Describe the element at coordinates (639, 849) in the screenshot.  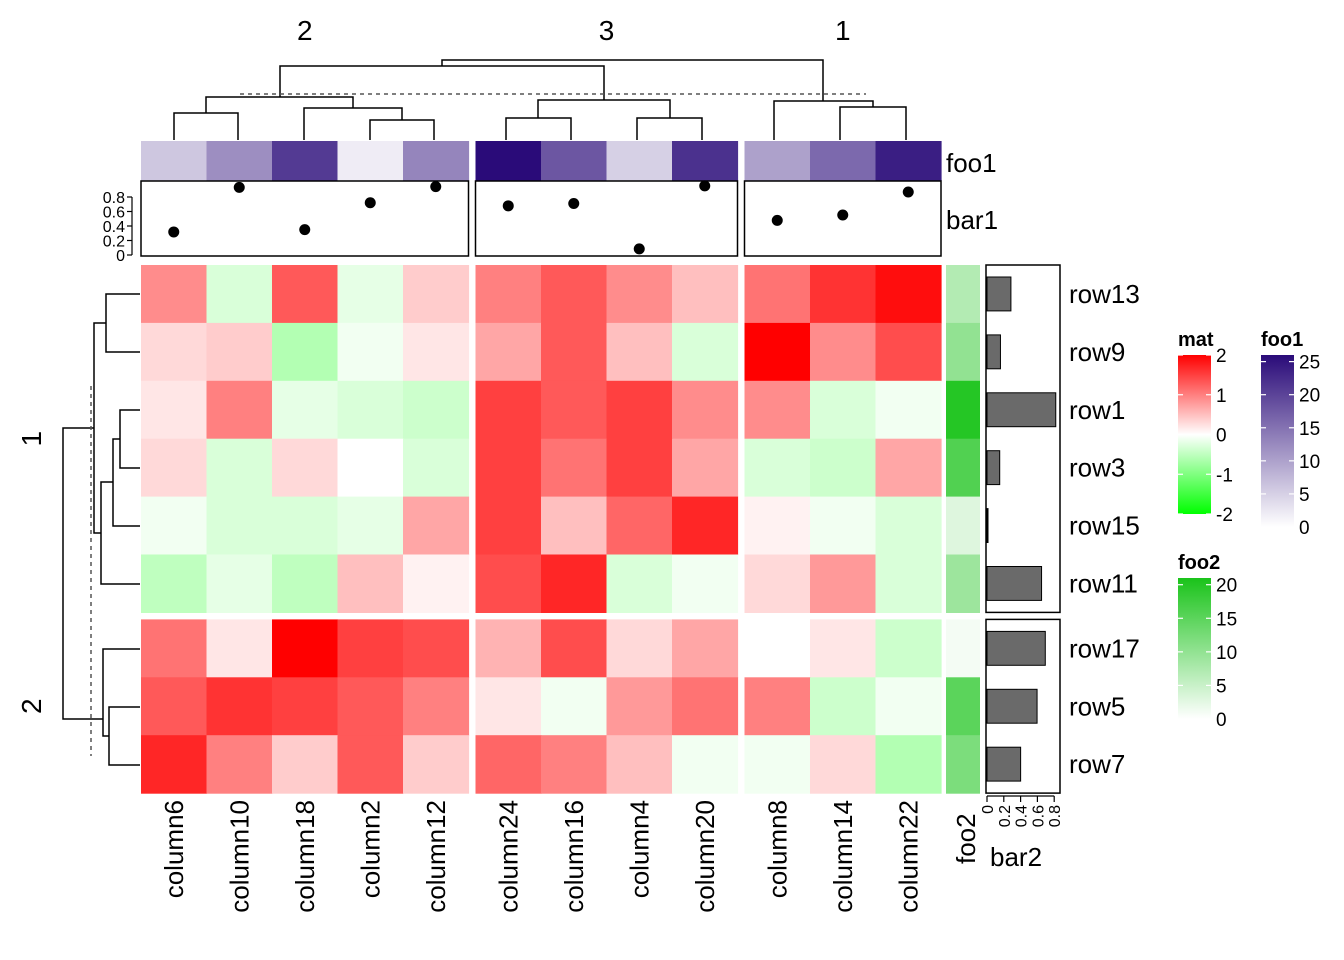
I see `column-label: column4` at that location.